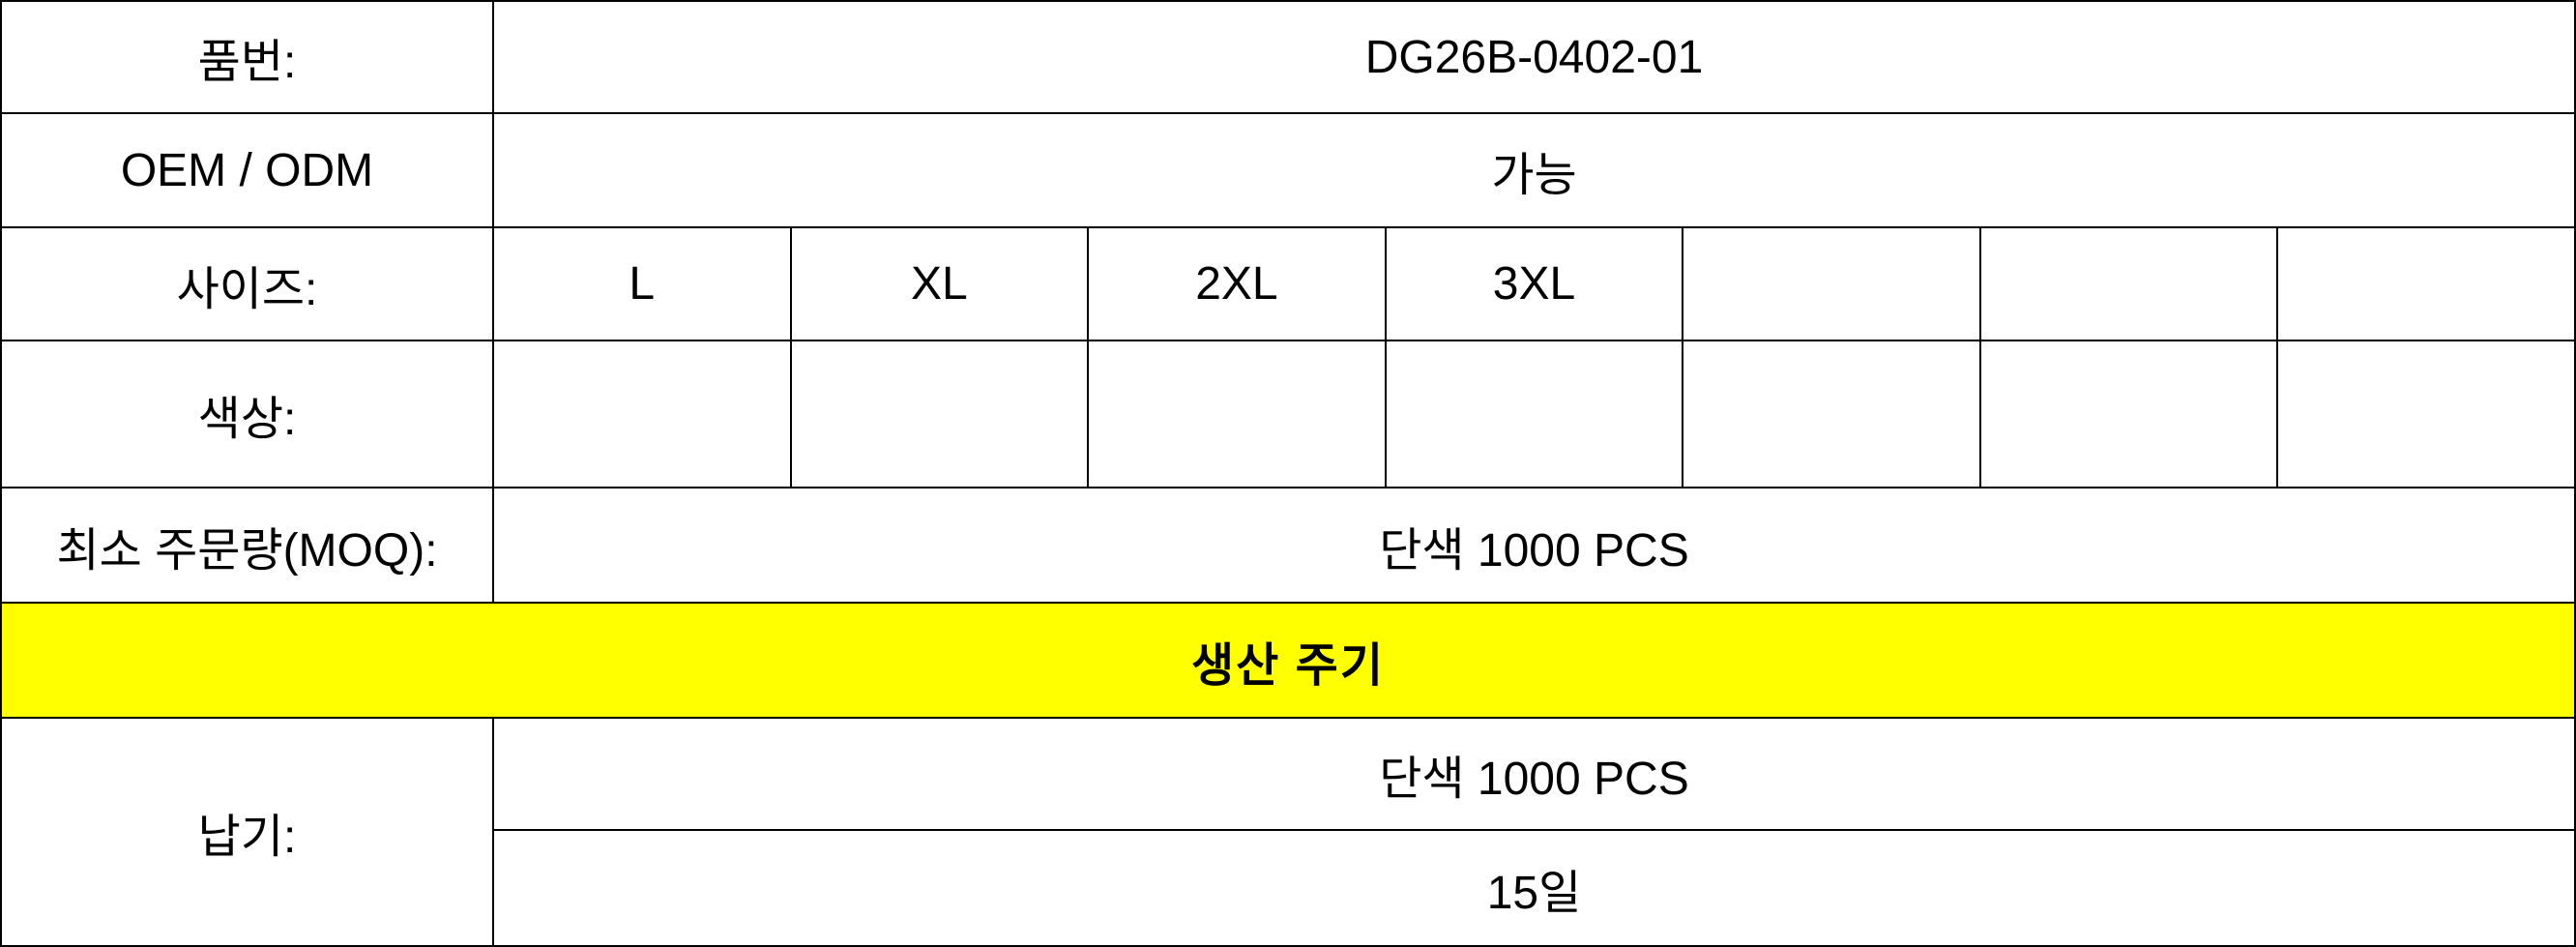 The width and height of the screenshot is (2576, 947). I want to click on size-cell-1: L, so click(642, 284).